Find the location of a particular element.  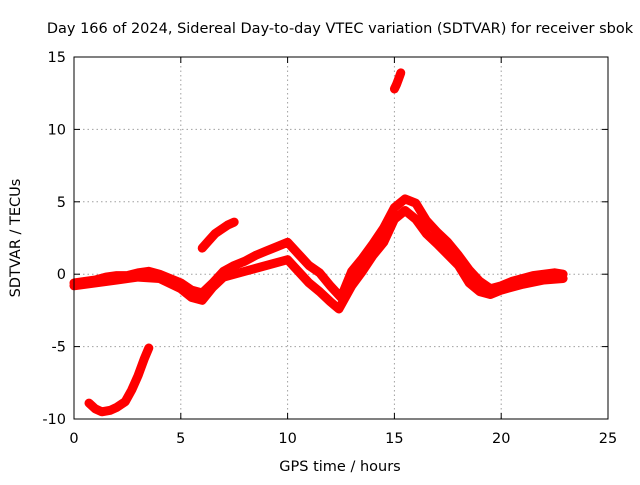

series-segment-arc-band is located at coordinates (218, 235).